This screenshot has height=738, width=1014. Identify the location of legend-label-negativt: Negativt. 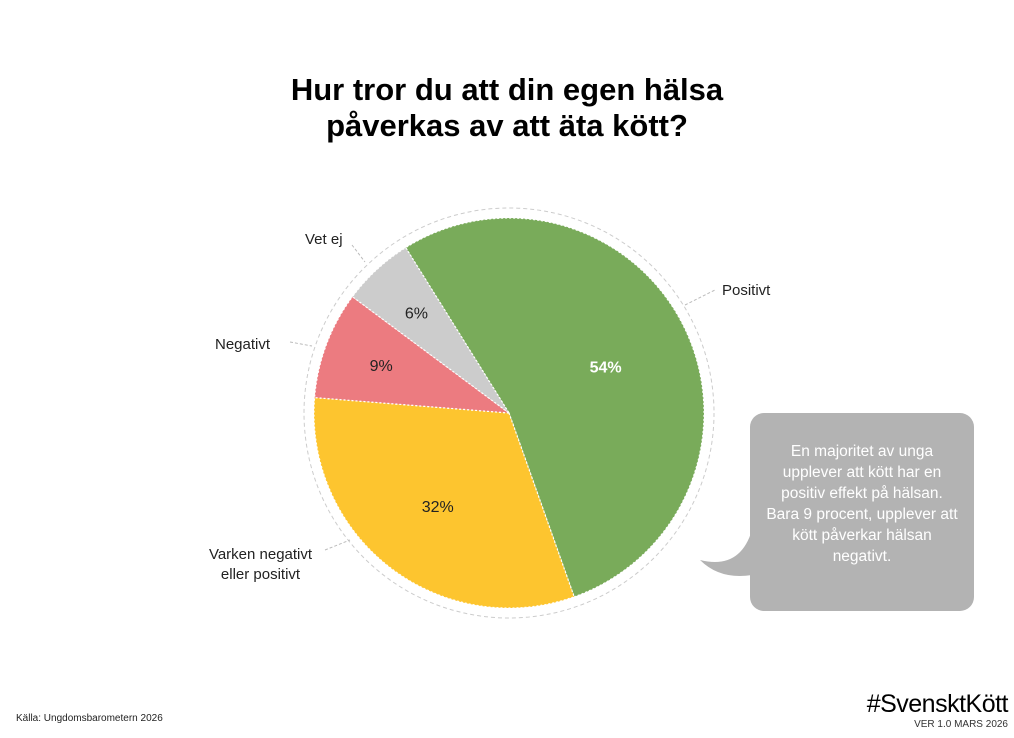
(243, 344).